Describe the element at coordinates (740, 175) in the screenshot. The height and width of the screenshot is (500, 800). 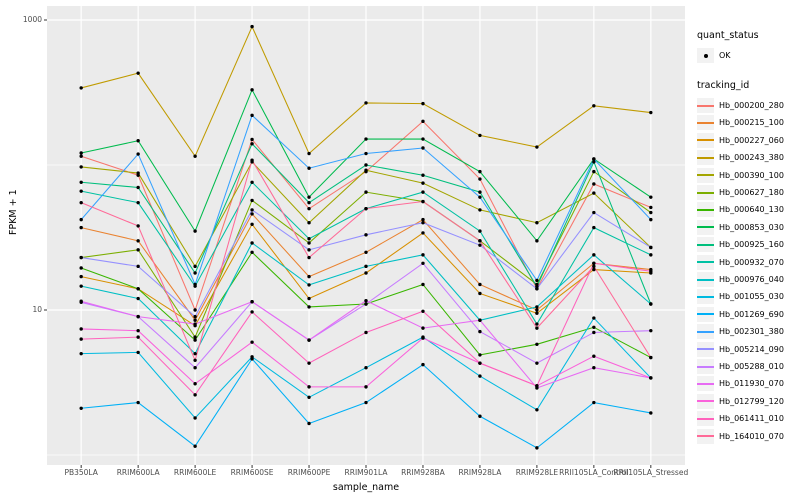
I see `legend-item: Hb_000390_100` at that location.